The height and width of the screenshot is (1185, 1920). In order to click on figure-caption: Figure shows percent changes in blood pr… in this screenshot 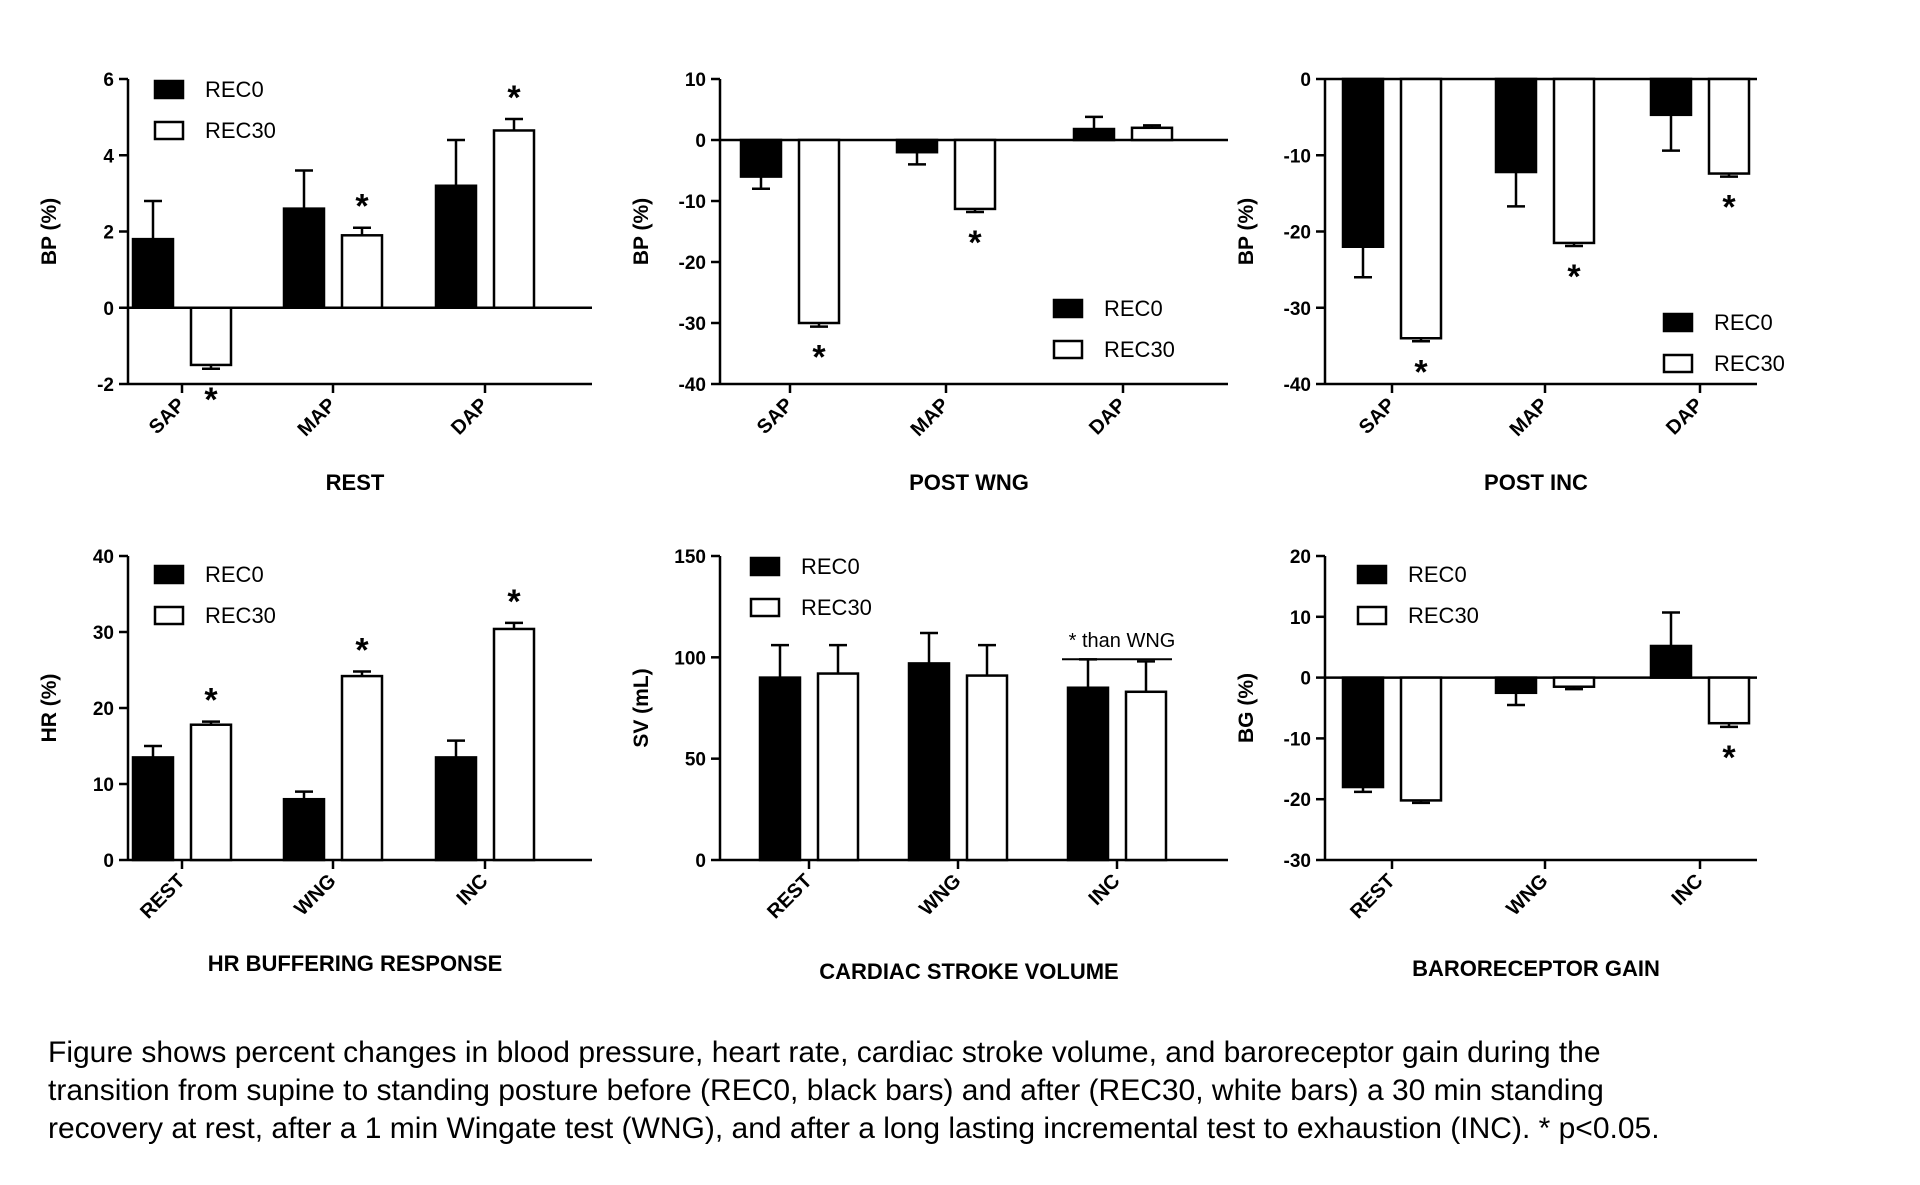, I will do `click(978, 1091)`.